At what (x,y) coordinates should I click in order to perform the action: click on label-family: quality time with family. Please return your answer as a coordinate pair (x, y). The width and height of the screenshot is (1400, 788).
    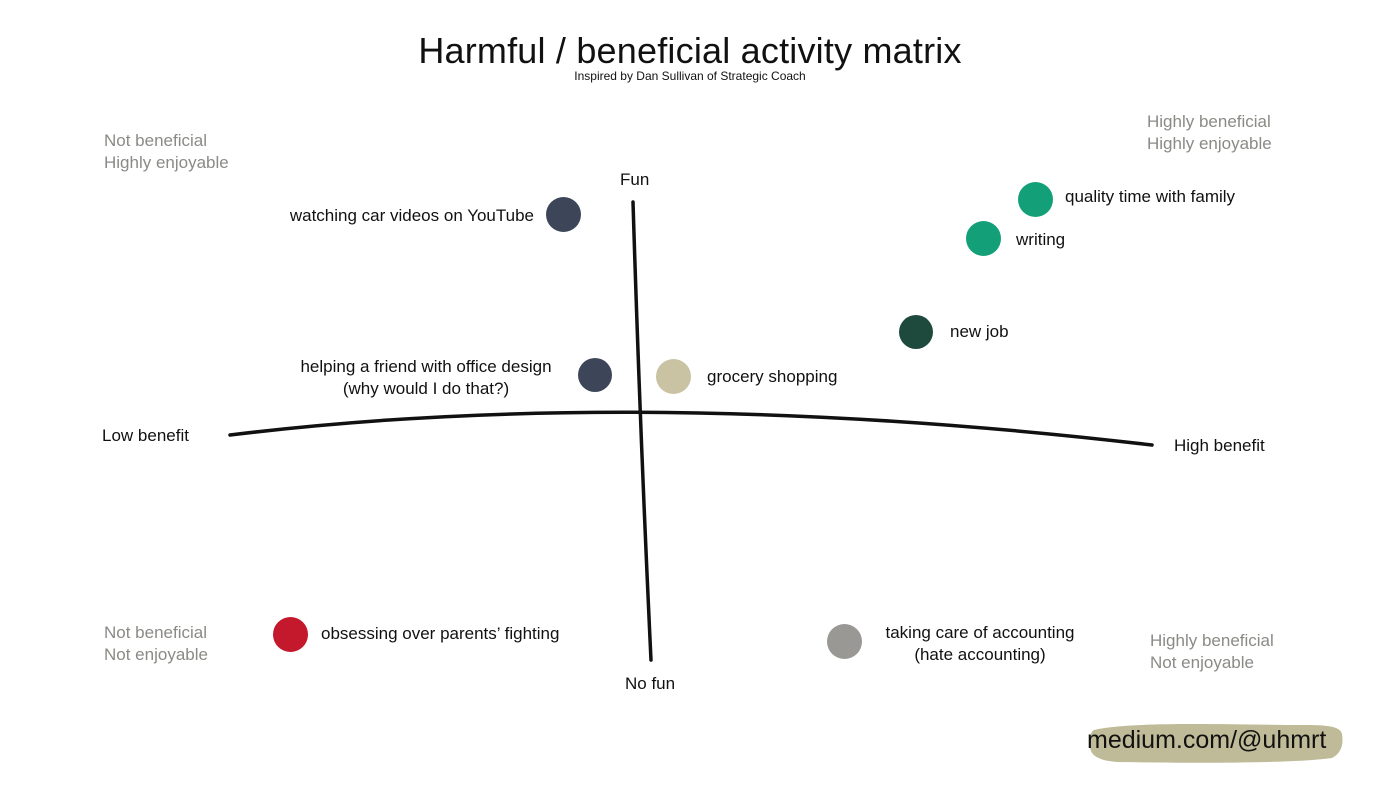
    Looking at the image, I should click on (1150, 197).